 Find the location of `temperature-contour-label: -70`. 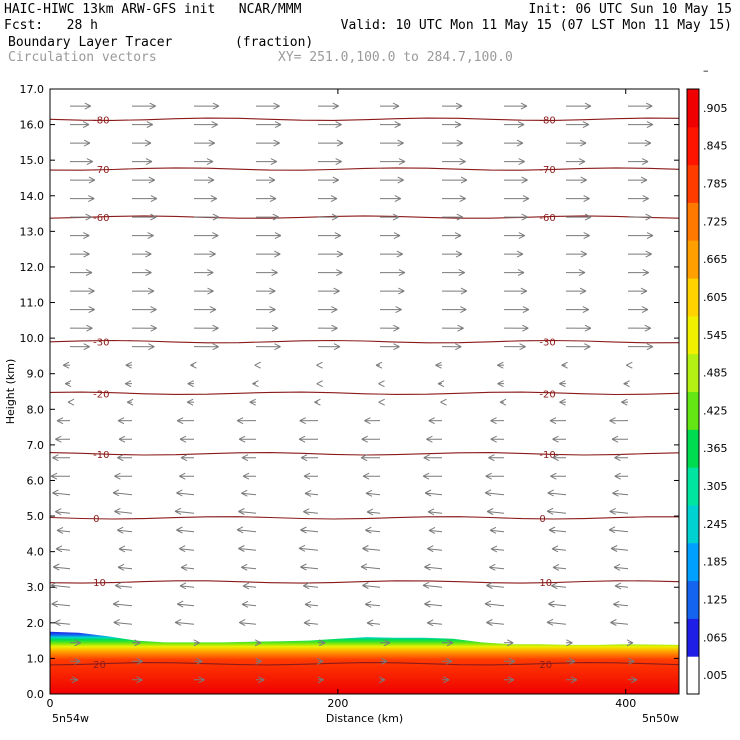

temperature-contour-label: -70 is located at coordinates (547, 170).